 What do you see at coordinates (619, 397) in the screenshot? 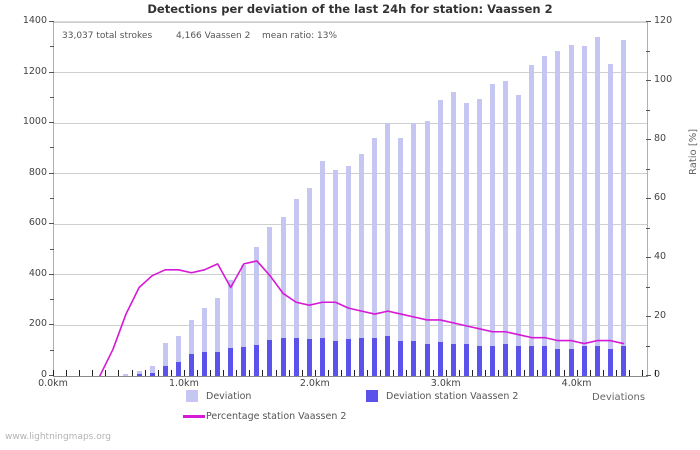
I see `x-axis-title: Deviations` at bounding box center [619, 397].